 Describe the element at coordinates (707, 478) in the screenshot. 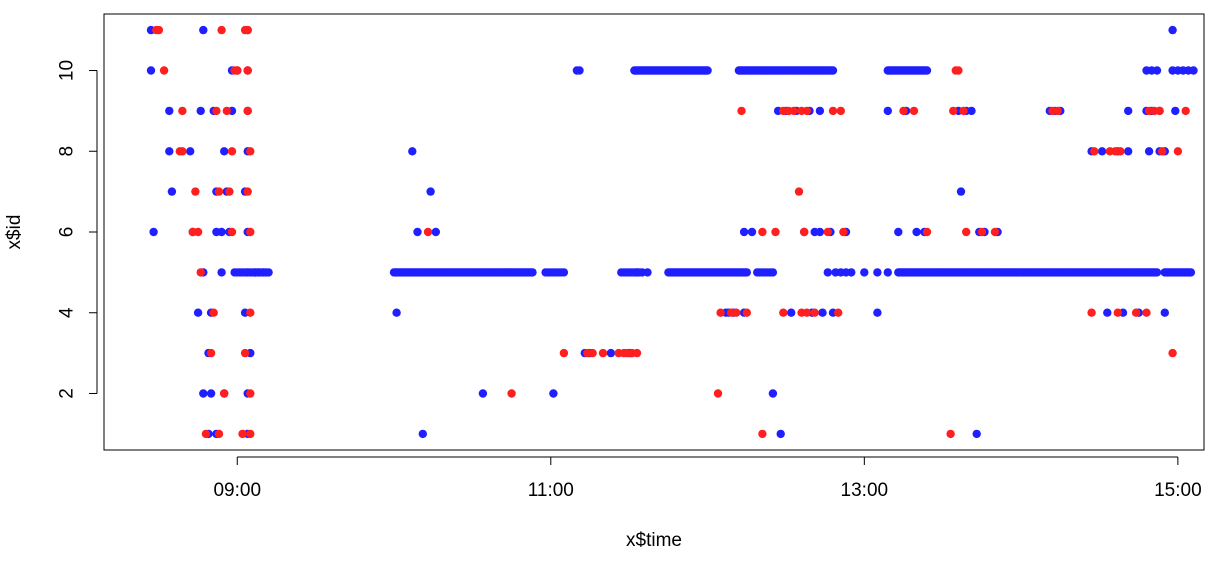

I see `x-axis: 09:00 11:00 13:00 15:00` at that location.